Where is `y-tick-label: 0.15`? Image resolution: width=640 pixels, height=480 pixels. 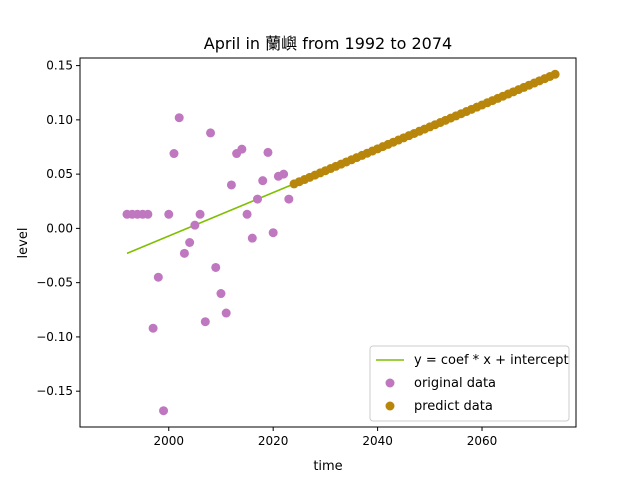 y-tick-label: 0.15 is located at coordinates (59, 66).